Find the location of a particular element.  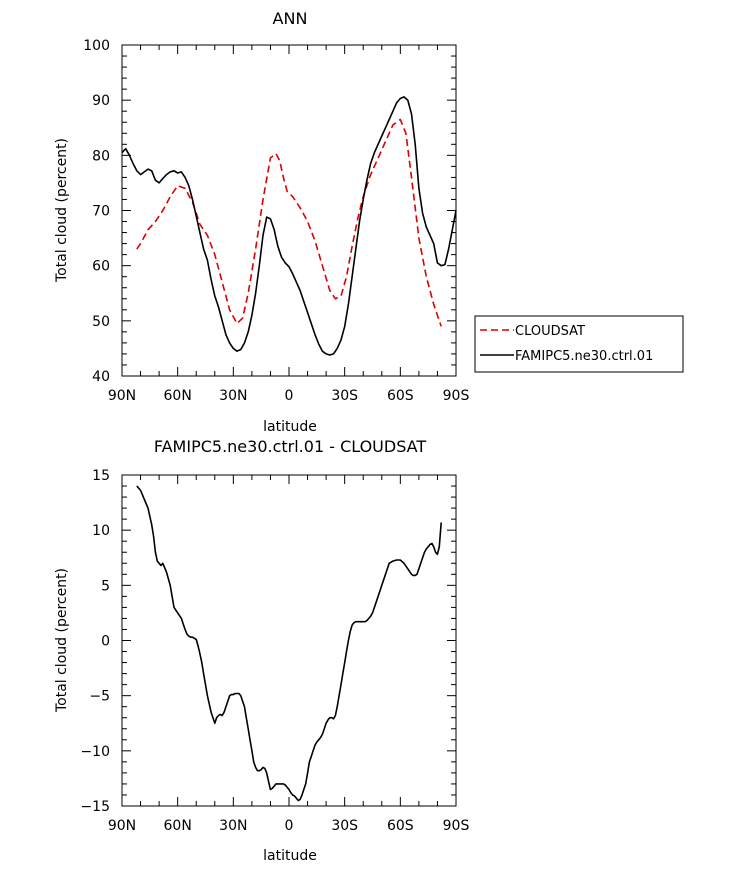

bottom-chart-title: FAMIPC5.ne30.ctrl.01 - CLOUDSAT is located at coordinates (290, 446).